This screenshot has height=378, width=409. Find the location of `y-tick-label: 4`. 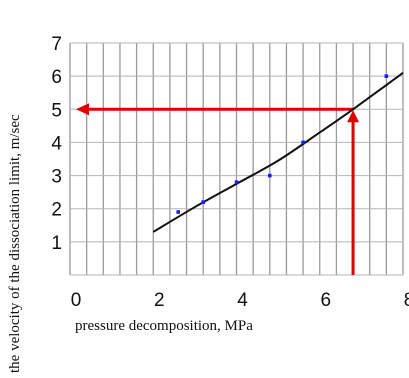

y-tick-label: 4 is located at coordinates (56, 143).